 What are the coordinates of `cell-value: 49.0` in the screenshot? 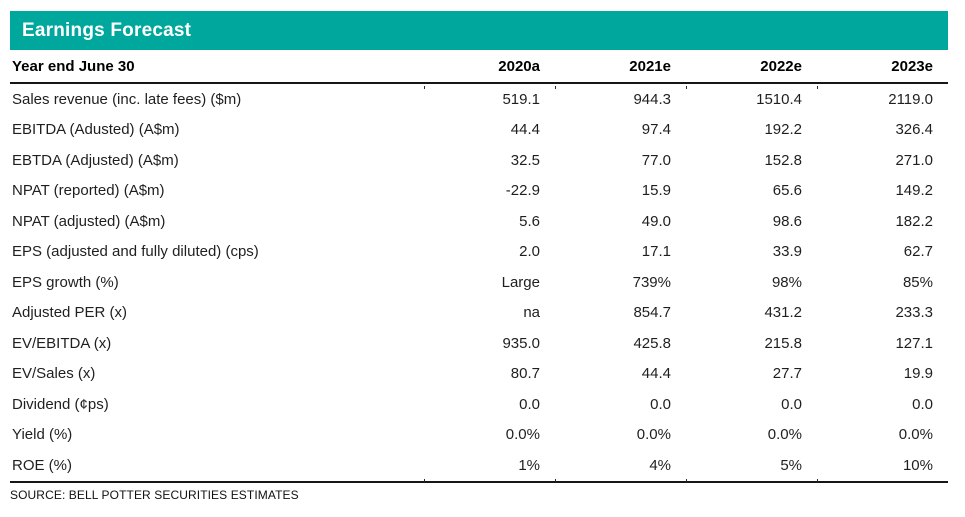 It's located at (656, 221).